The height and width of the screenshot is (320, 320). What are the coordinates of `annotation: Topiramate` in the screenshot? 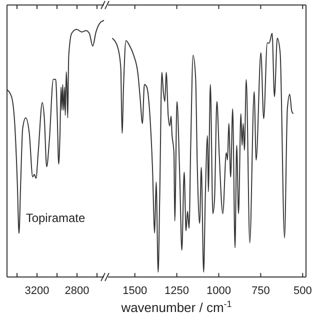 It's located at (56, 218).